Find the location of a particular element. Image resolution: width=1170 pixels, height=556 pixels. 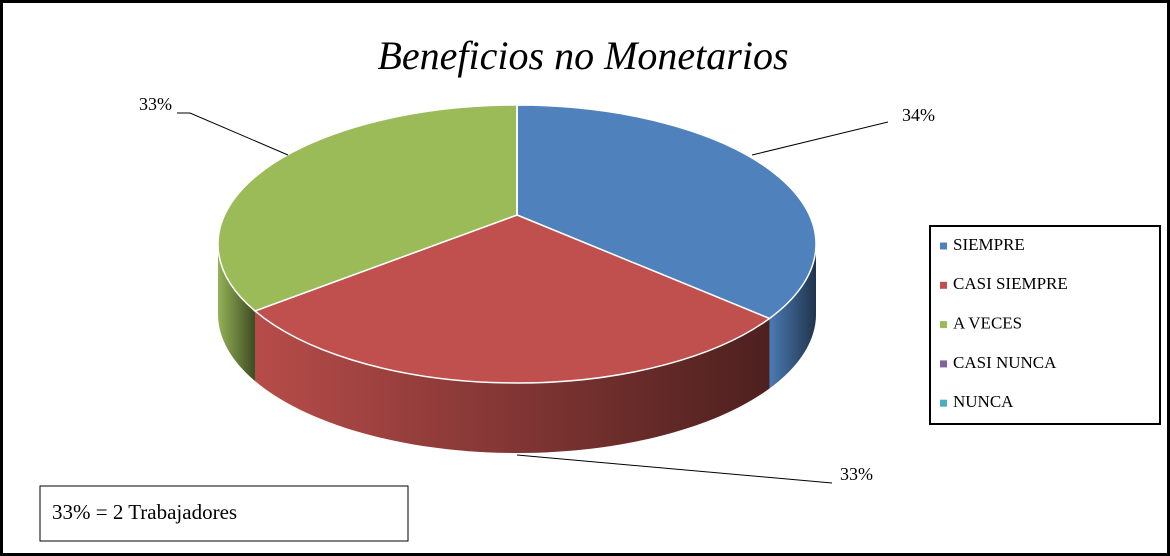

annotation: 33% = 2 Trabajadores is located at coordinates (144, 512).